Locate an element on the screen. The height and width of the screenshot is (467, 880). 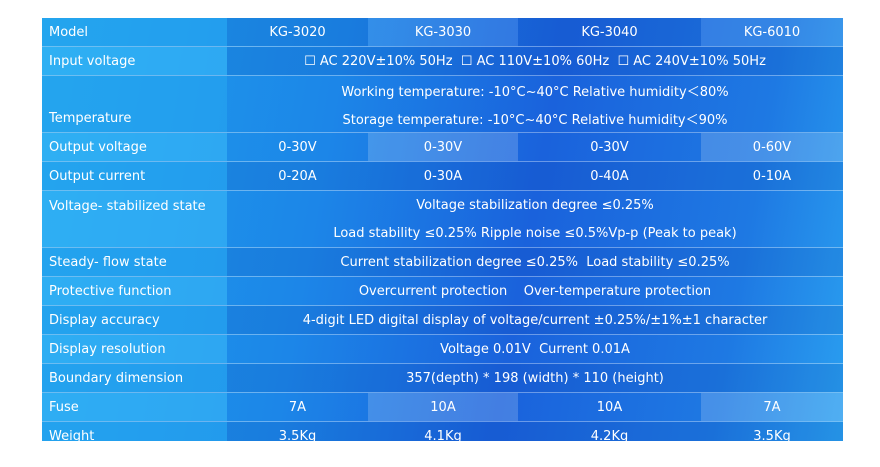
row-label: Boundary dimension is located at coordinates (134, 378).